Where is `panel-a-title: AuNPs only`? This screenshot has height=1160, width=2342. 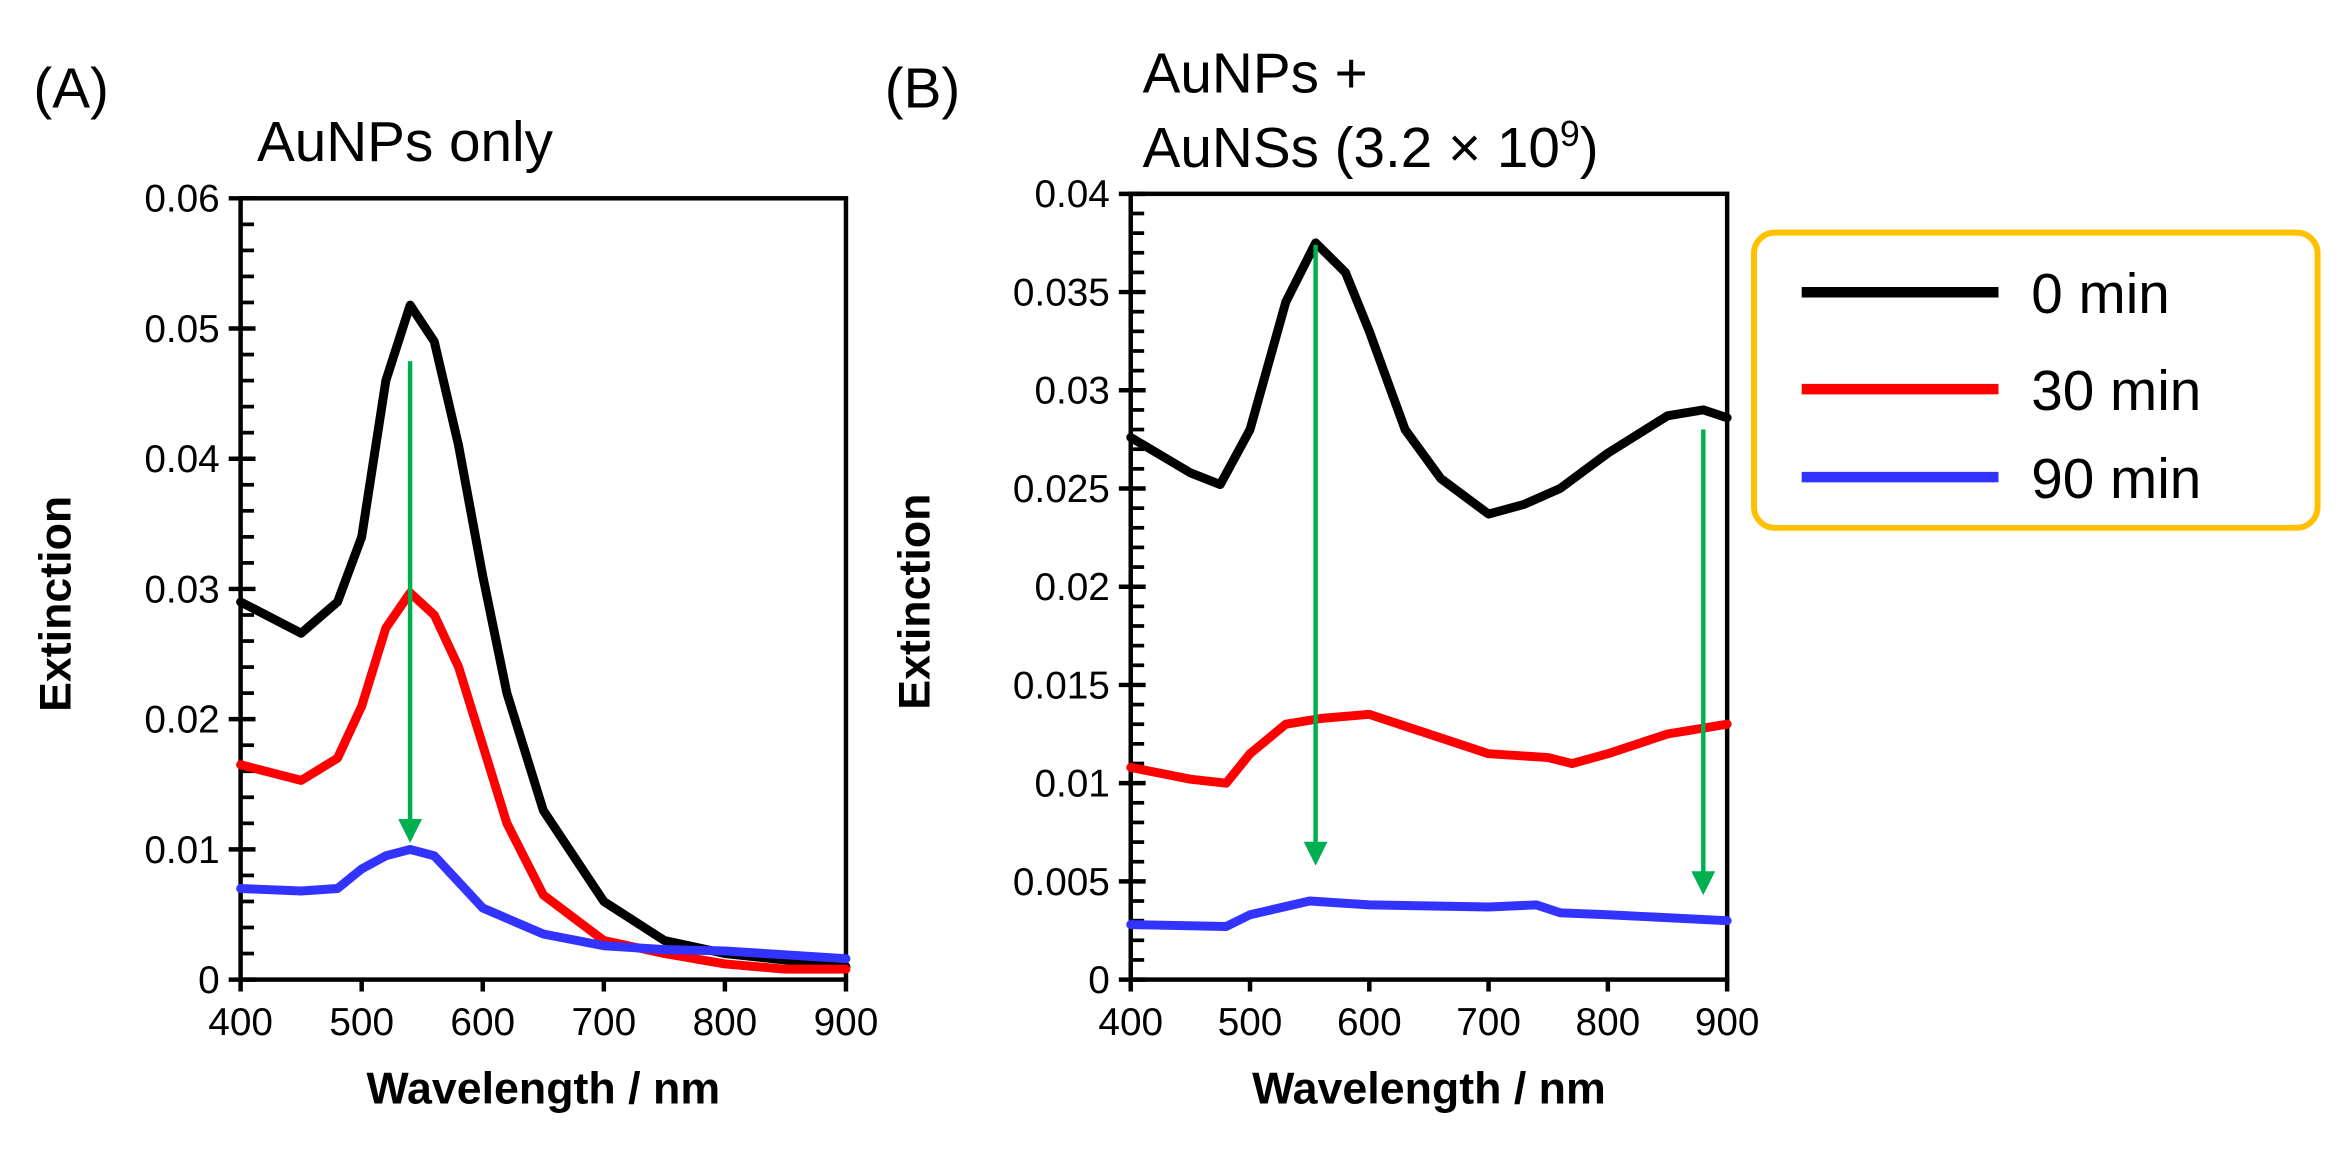 panel-a-title: AuNPs only is located at coordinates (405, 142).